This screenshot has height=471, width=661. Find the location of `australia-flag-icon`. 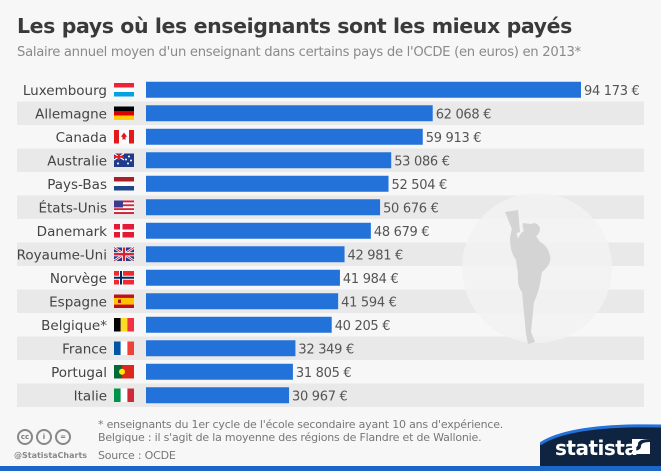

australia-flag-icon is located at coordinates (123, 159).